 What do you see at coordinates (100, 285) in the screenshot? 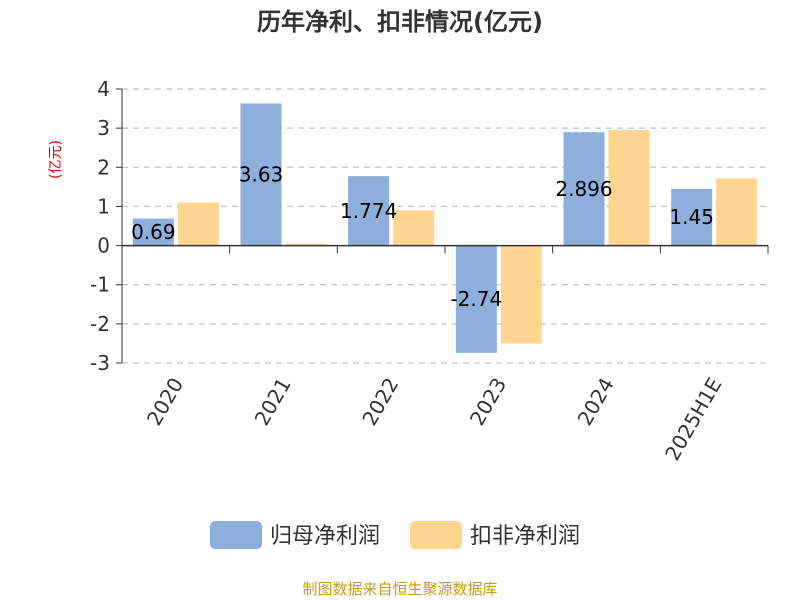
I see `y-tick-label: -1` at bounding box center [100, 285].